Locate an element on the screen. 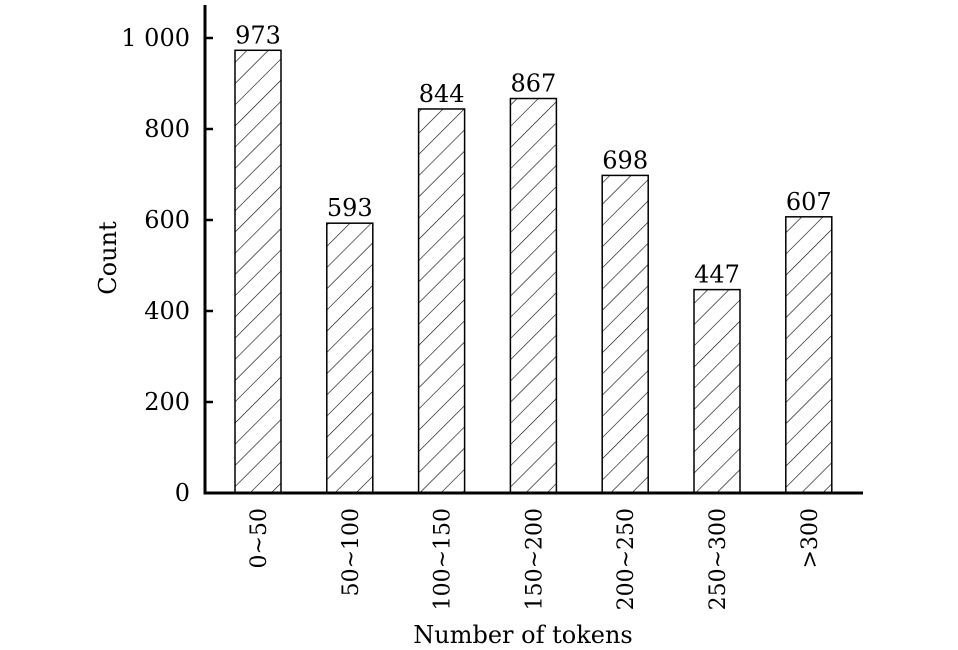 The height and width of the screenshot is (650, 958). y-tick-label: 600 is located at coordinates (167, 220).